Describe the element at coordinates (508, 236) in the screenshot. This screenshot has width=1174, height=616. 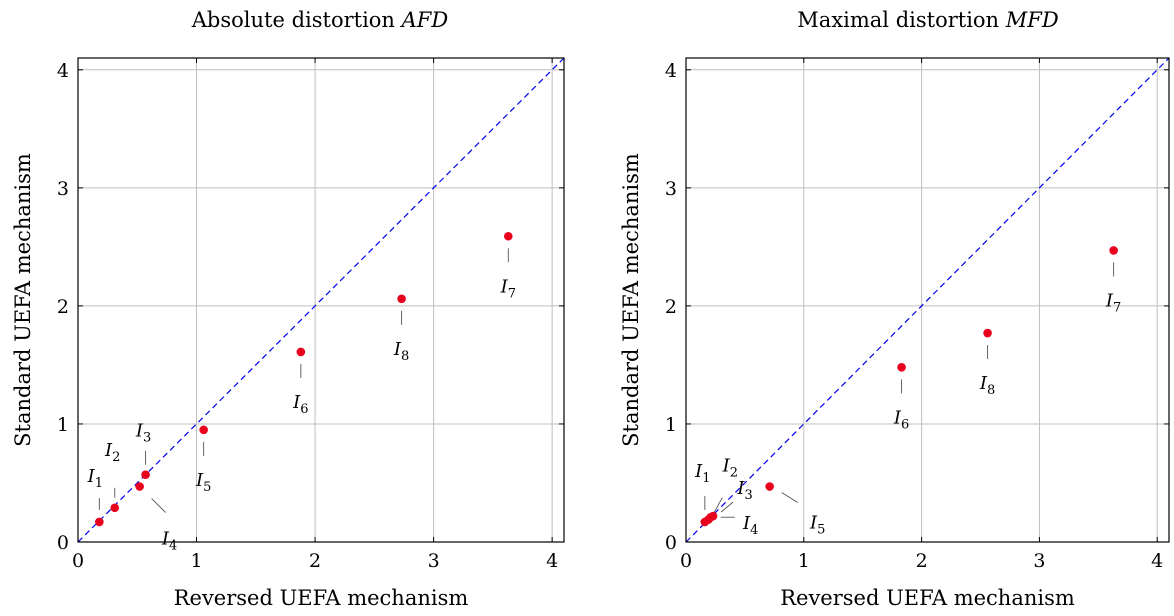
I see `chart-1-point-i7` at that location.